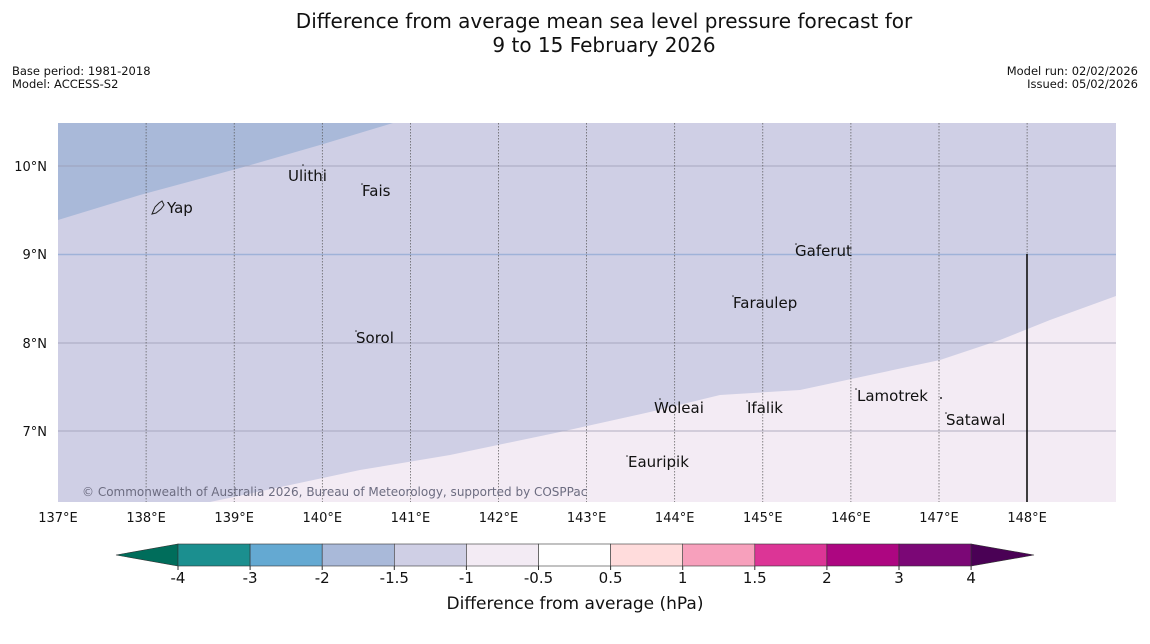  I want to click on place-label-gaferut: Gaferut, so click(823, 251).